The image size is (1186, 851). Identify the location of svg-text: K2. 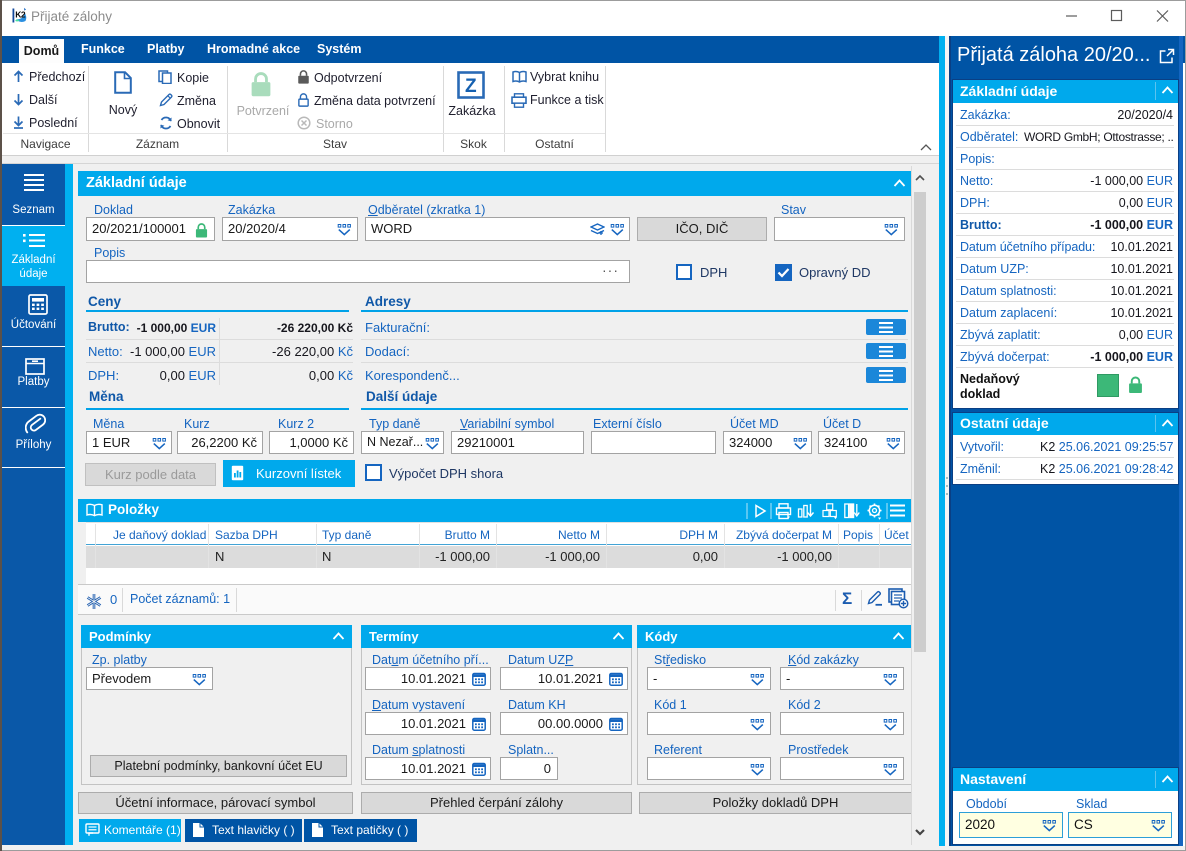
(20, 15).